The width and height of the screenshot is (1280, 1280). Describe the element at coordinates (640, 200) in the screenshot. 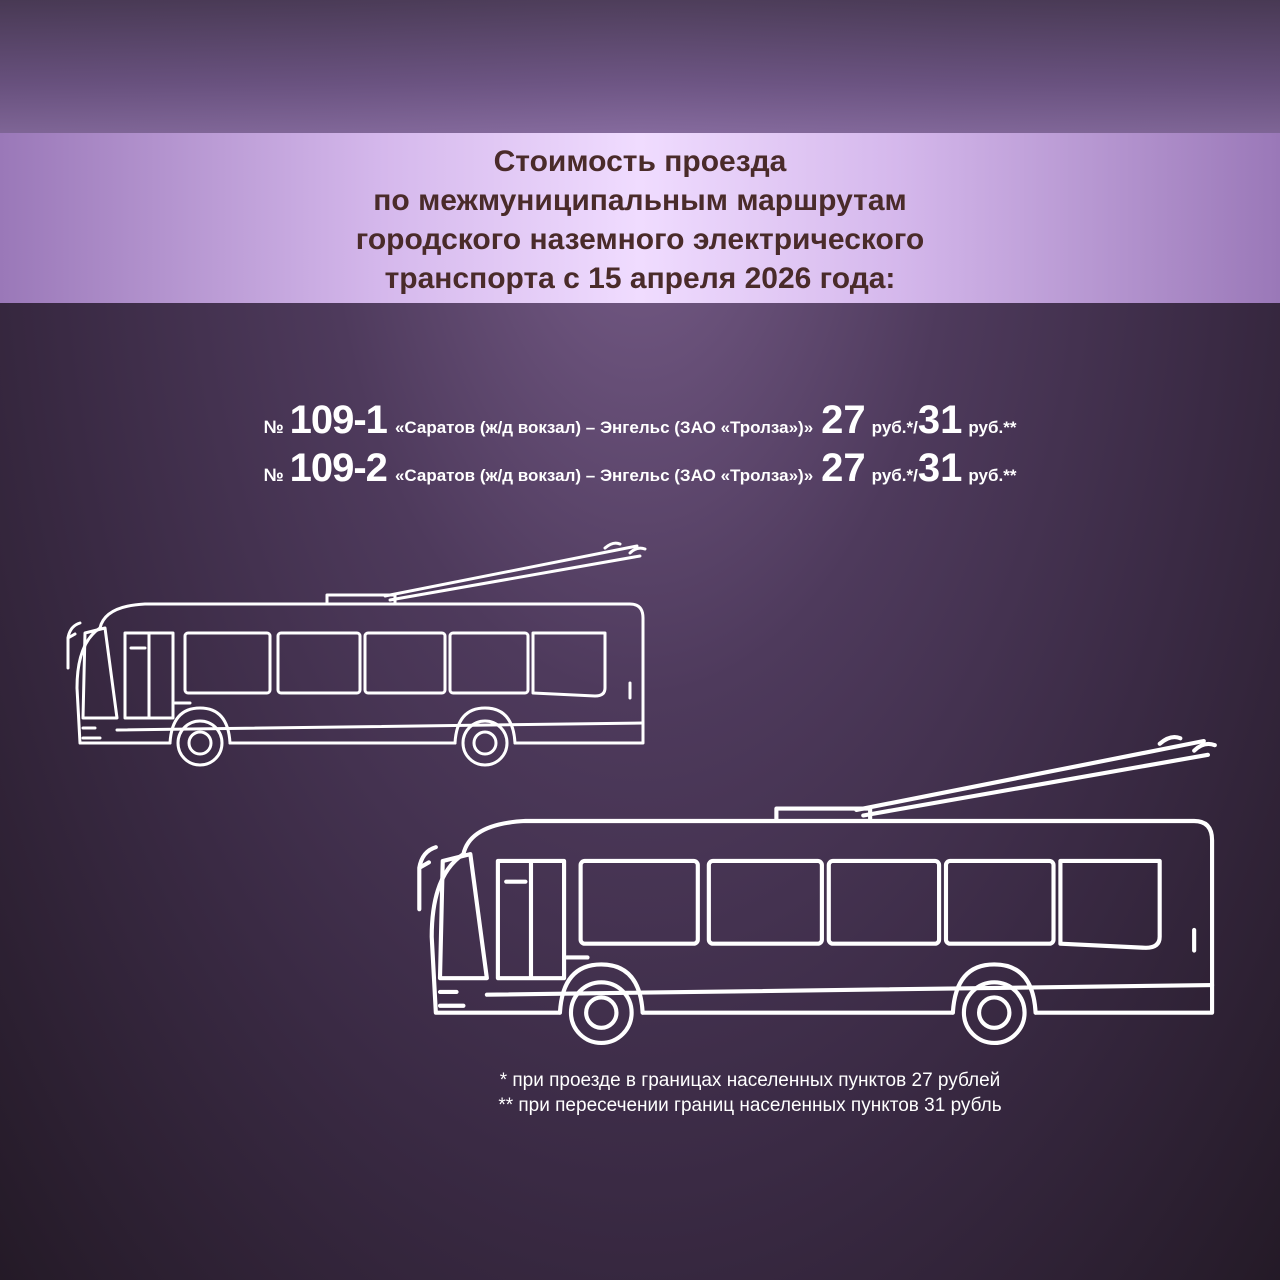

I see `title-line: по межмуниципальным маршрутам` at that location.